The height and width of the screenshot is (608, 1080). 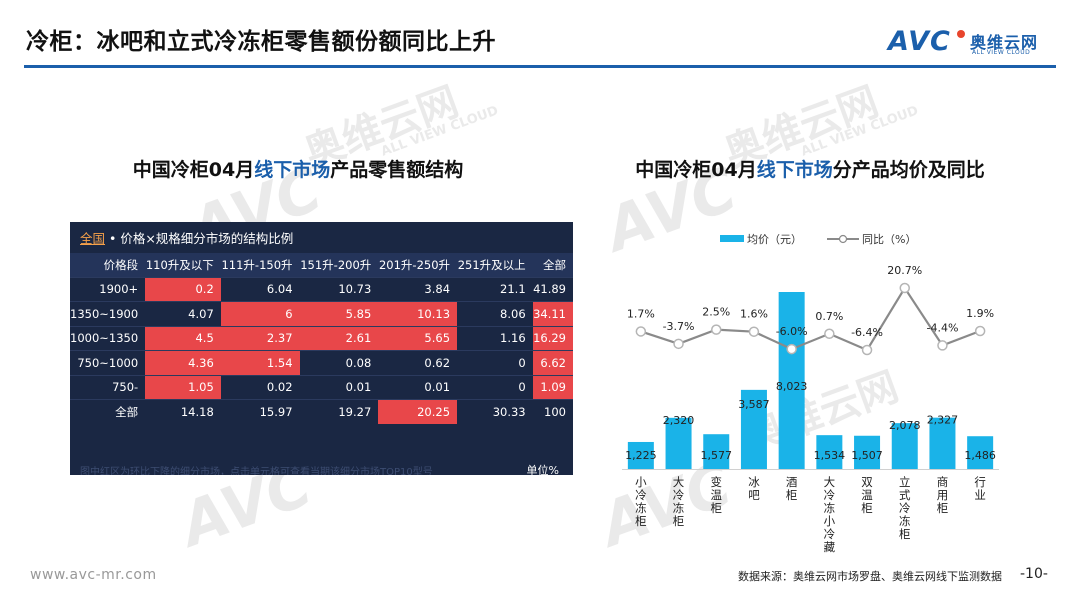 What do you see at coordinates (183, 313) in the screenshot?
I see `table-cell: 4.07` at bounding box center [183, 313].